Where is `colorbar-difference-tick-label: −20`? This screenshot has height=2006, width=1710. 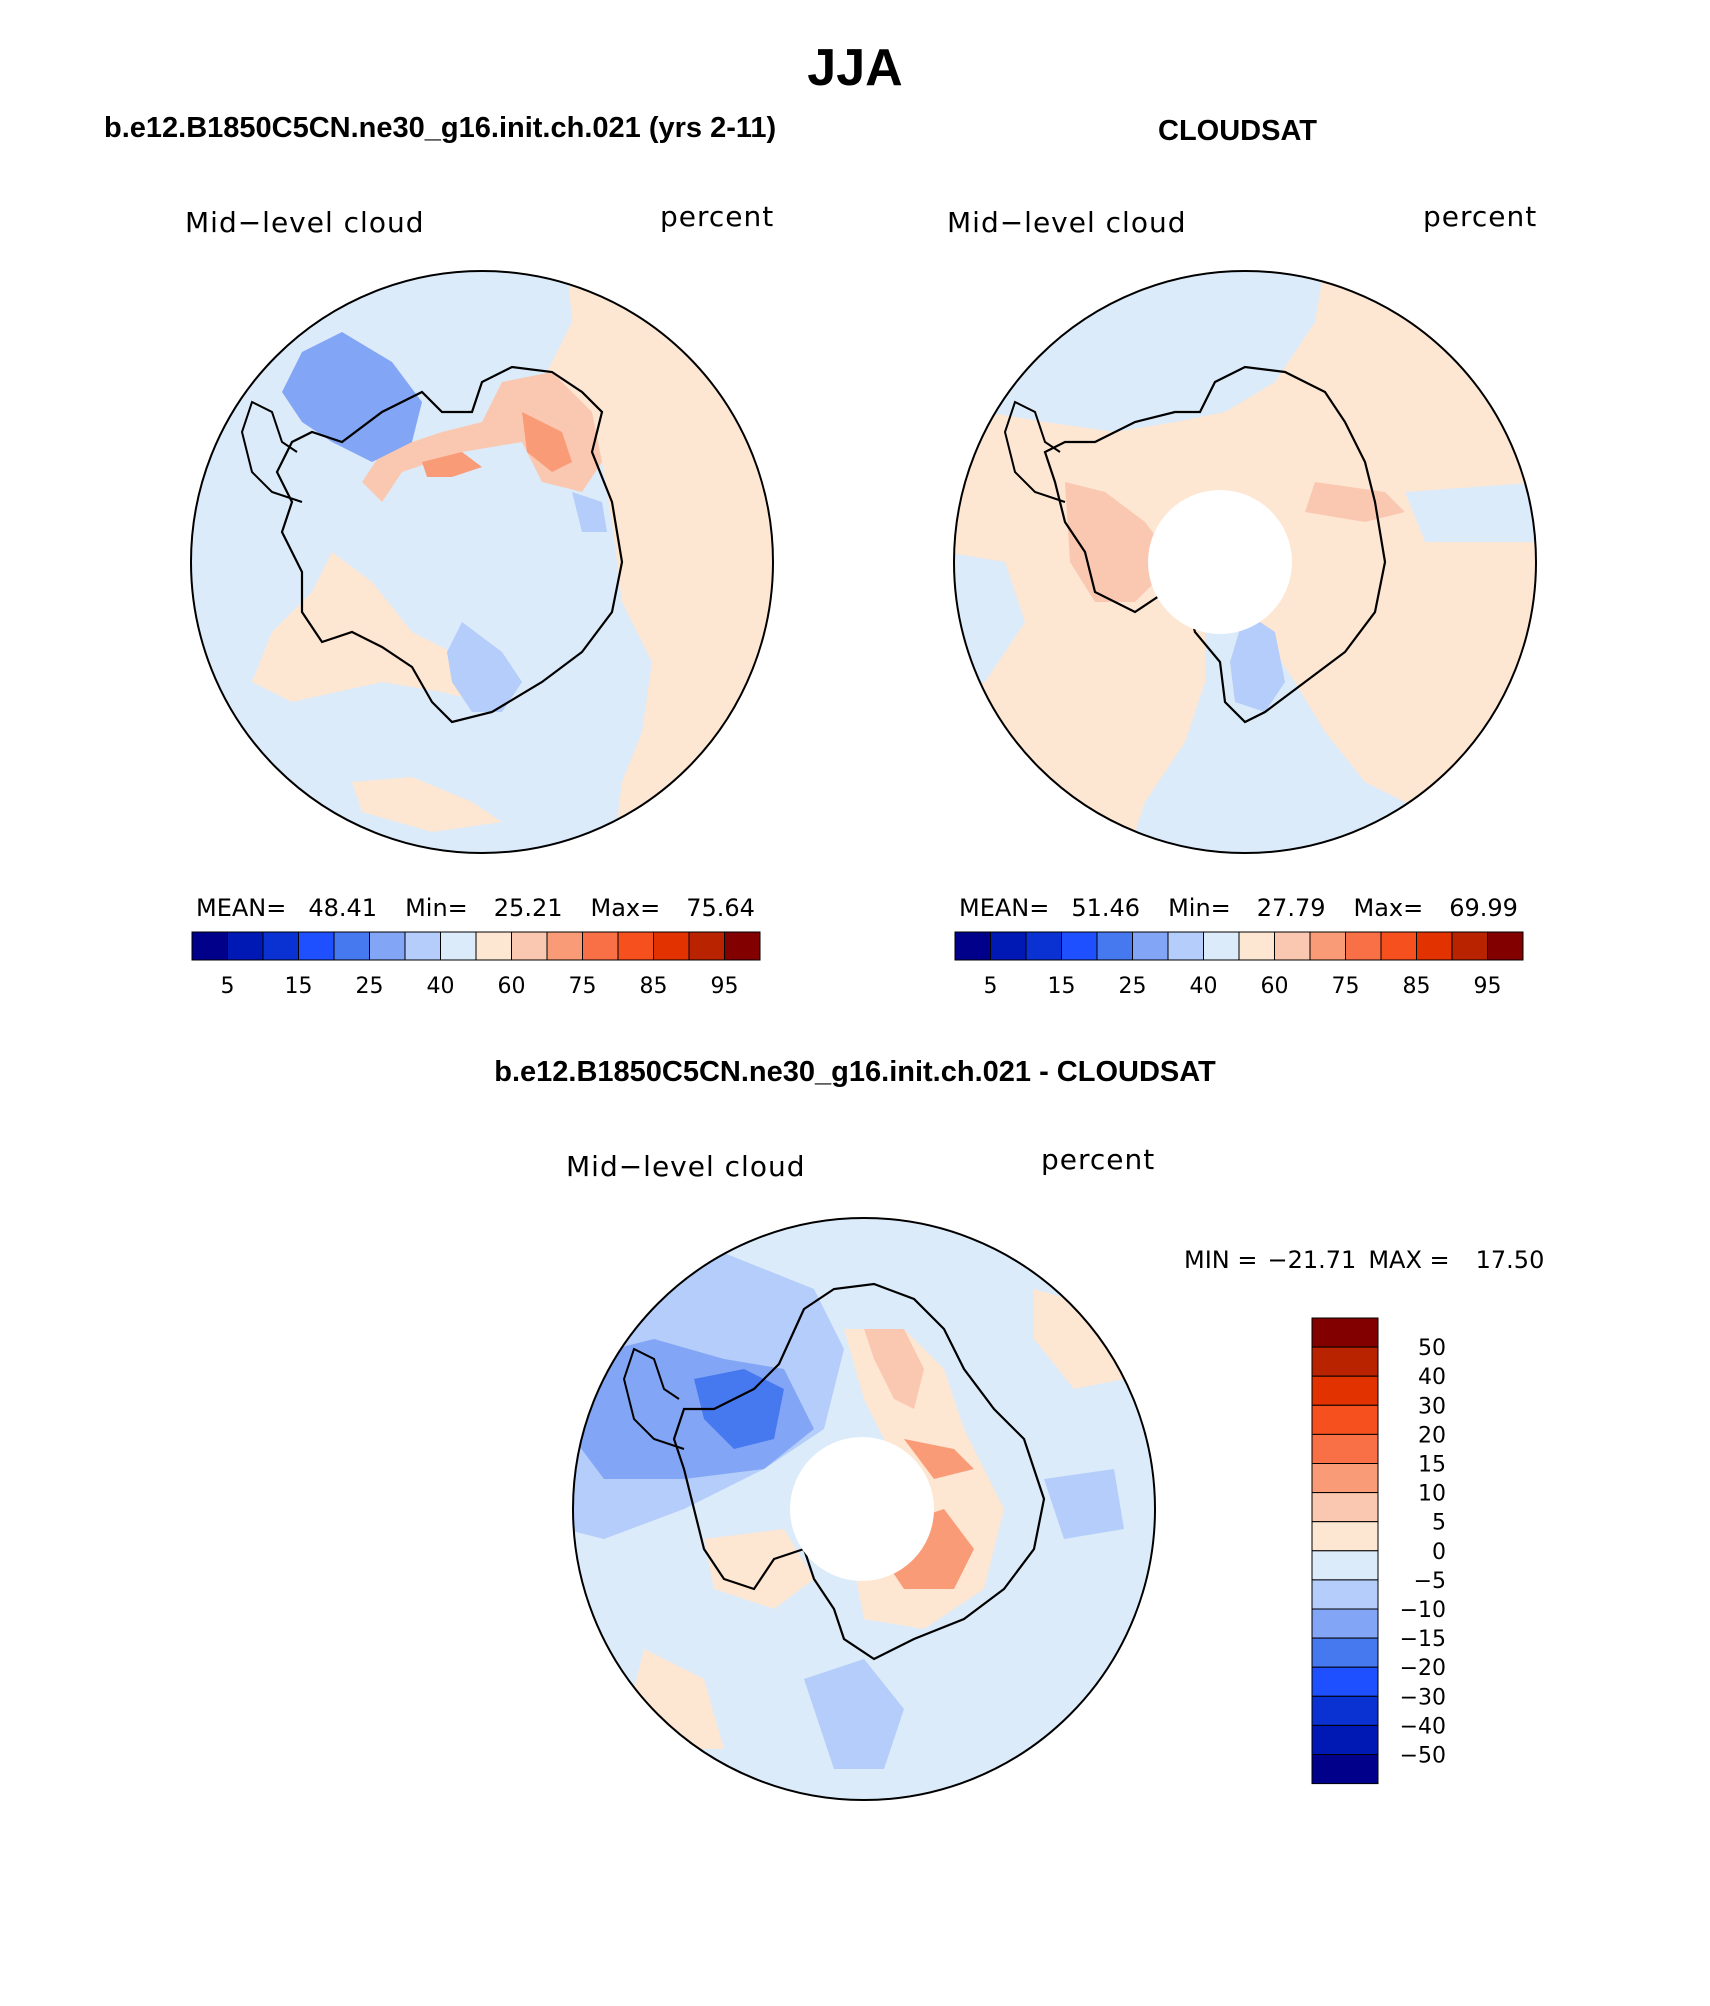 colorbar-difference-tick-label: −20 is located at coordinates (1423, 1668).